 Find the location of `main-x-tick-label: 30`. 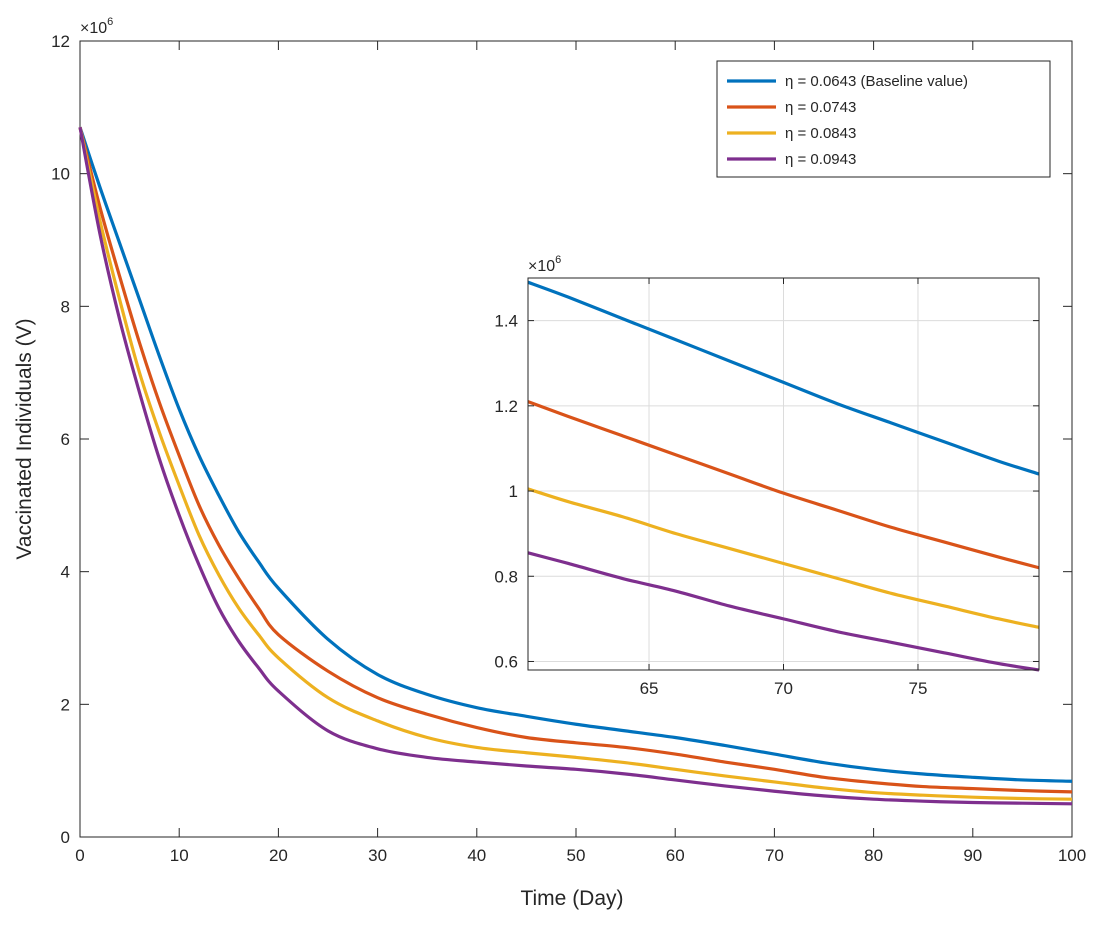

main-x-tick-label: 30 is located at coordinates (377, 855).